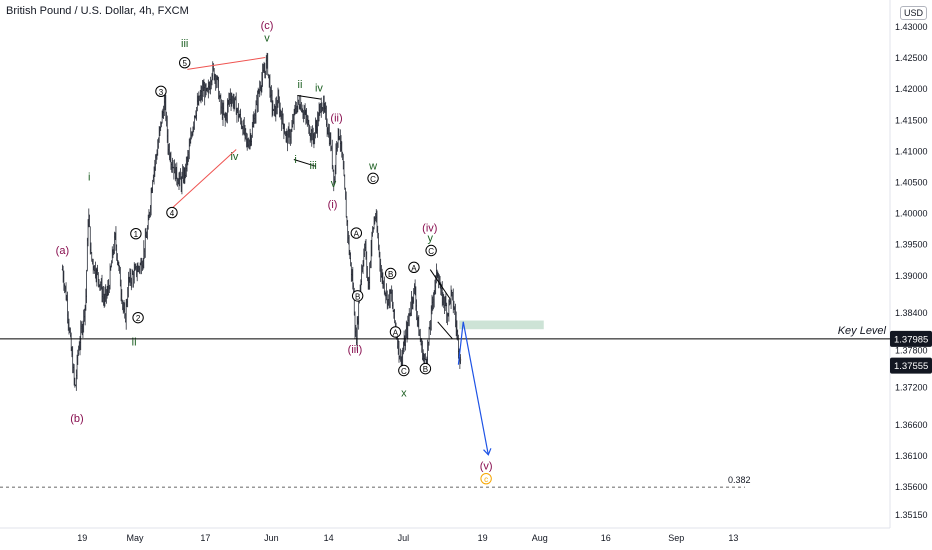  What do you see at coordinates (606, 538) in the screenshot?
I see `time-tick-label: 16` at bounding box center [606, 538].